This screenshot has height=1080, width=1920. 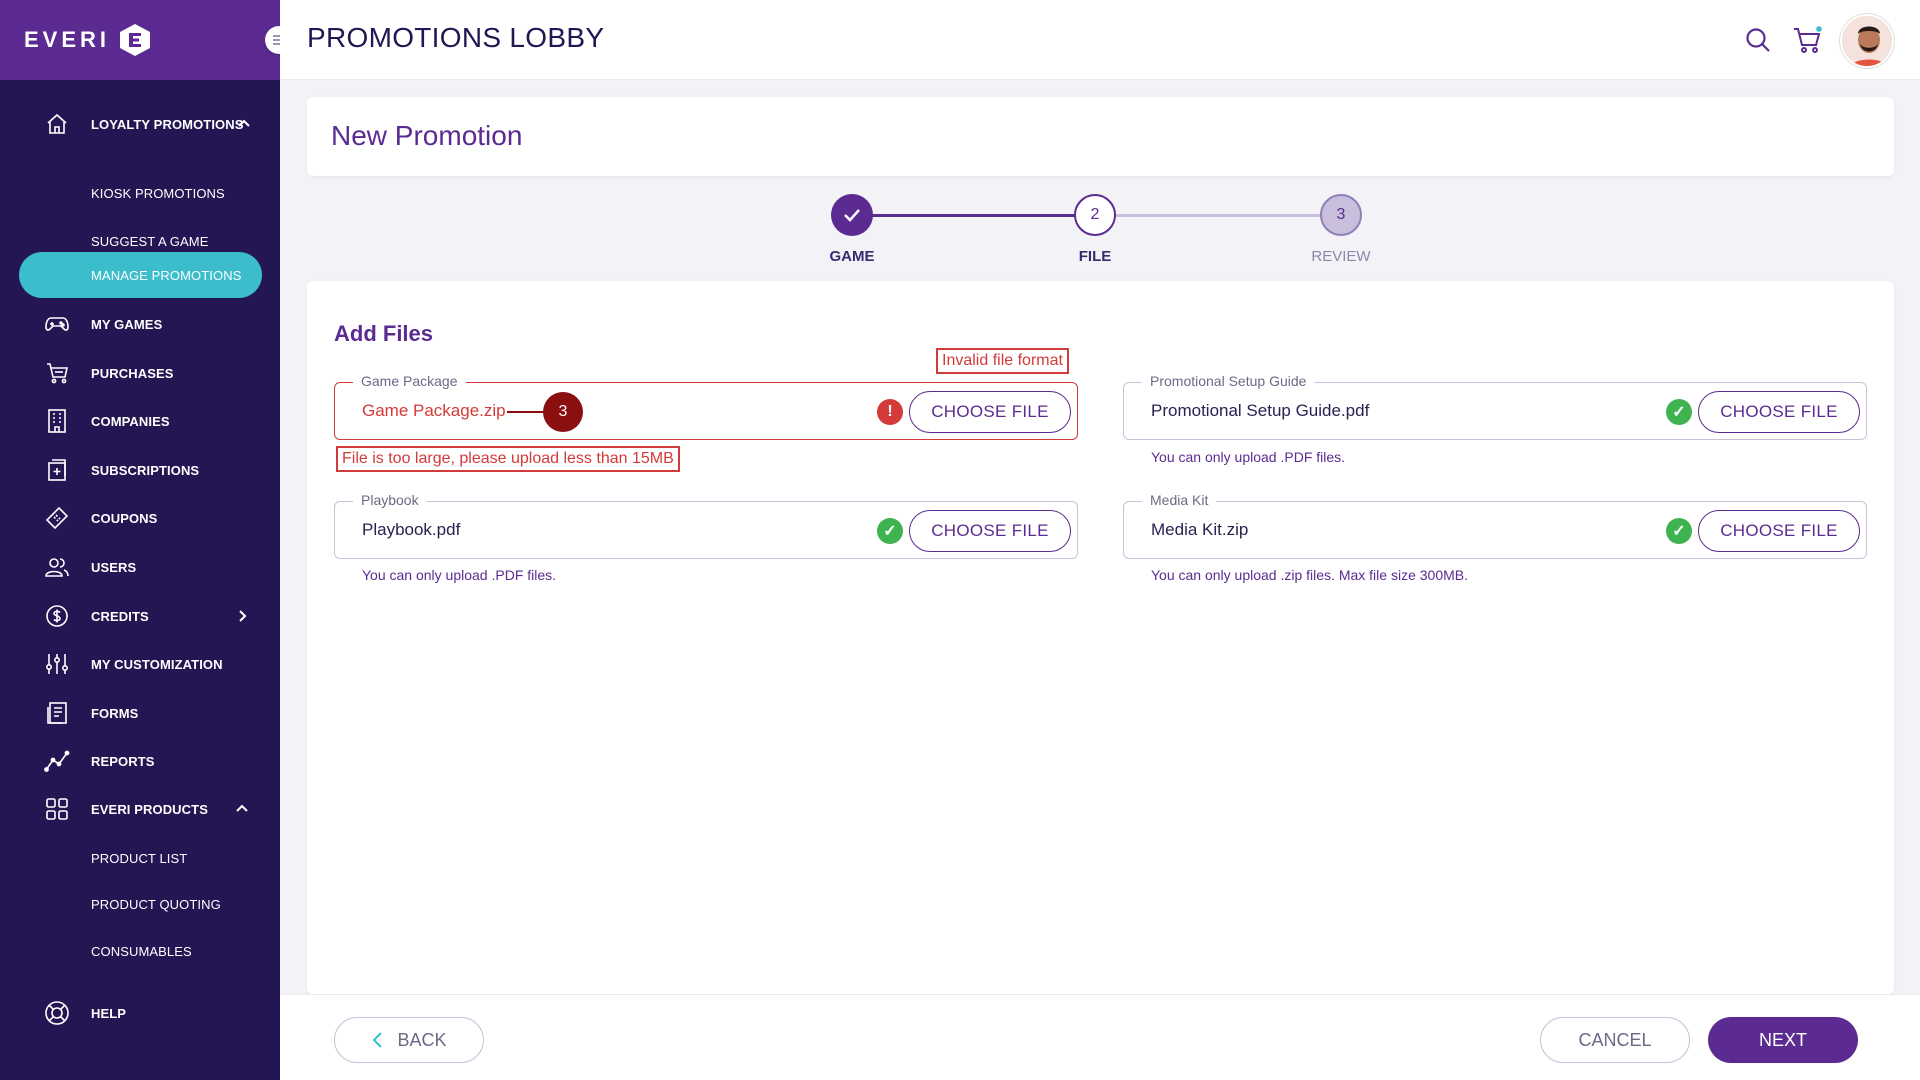 I want to click on active-indicator, so click(x=140, y=275).